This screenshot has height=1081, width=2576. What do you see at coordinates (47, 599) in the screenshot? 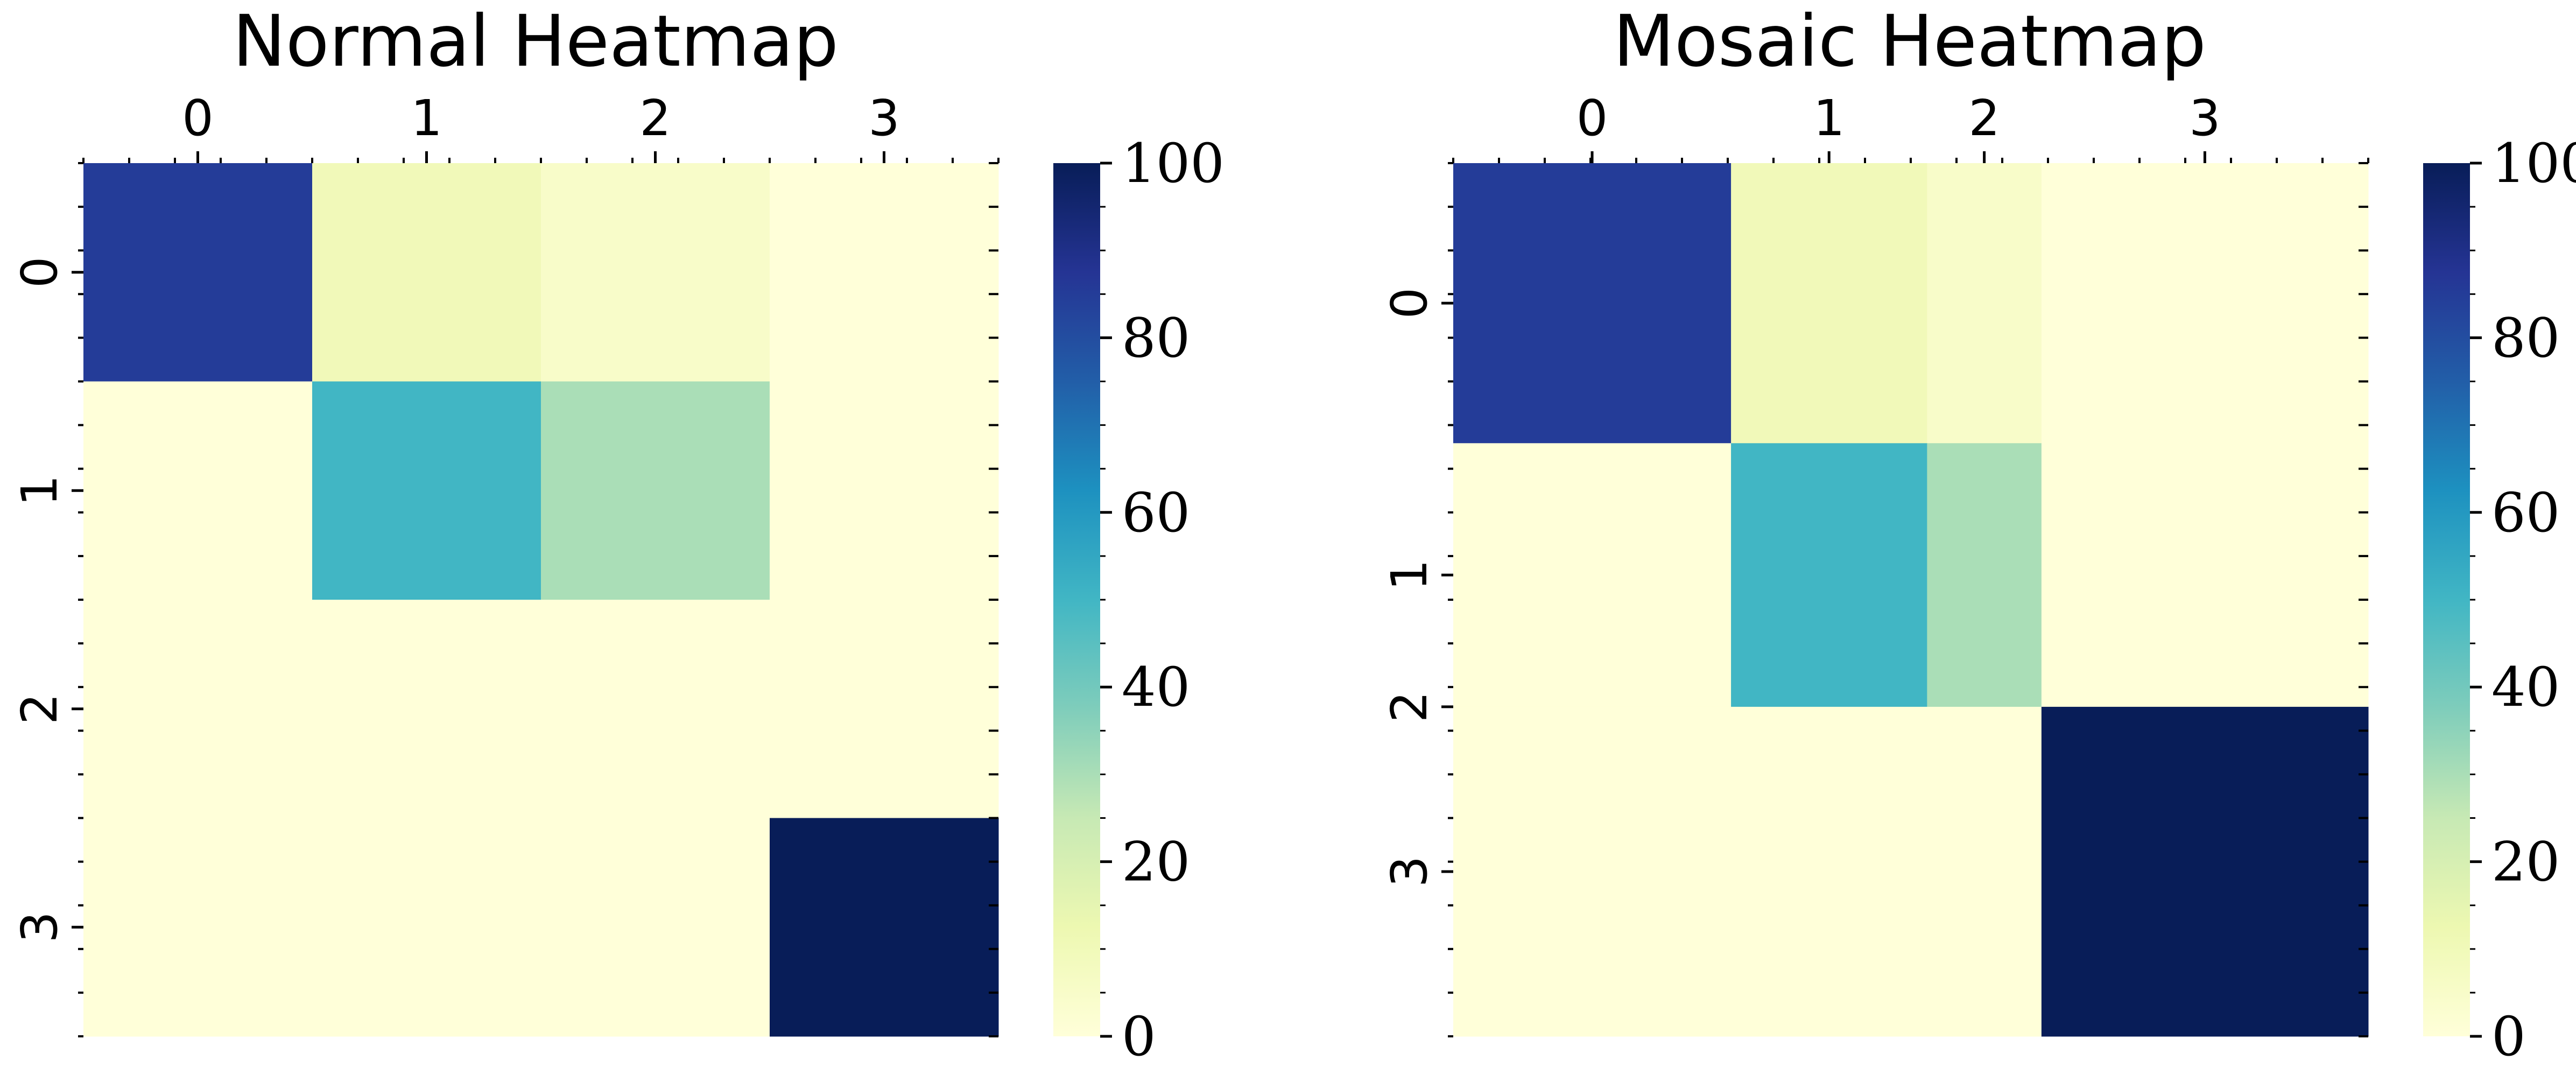
I see `normal-heatmap-y-ticks: 0 1 2 3` at bounding box center [47, 599].